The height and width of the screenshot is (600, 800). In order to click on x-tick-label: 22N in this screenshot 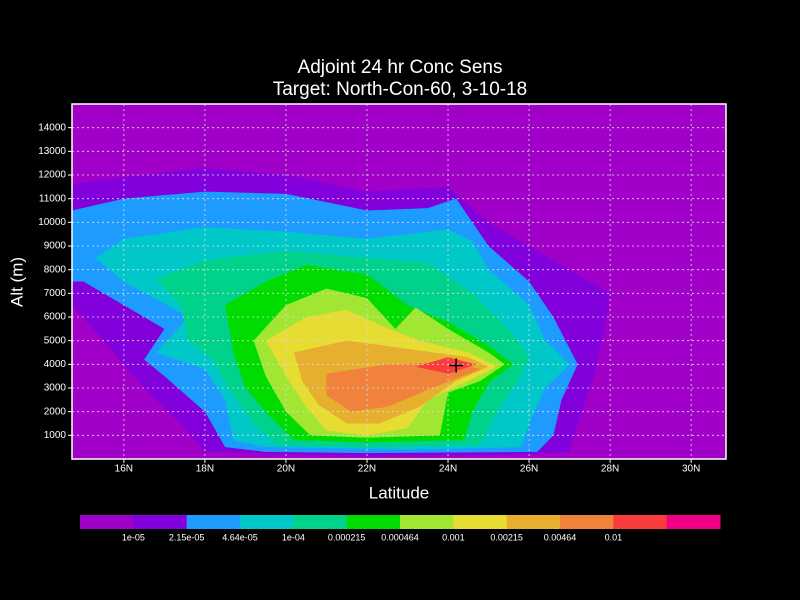, I will do `click(367, 469)`.